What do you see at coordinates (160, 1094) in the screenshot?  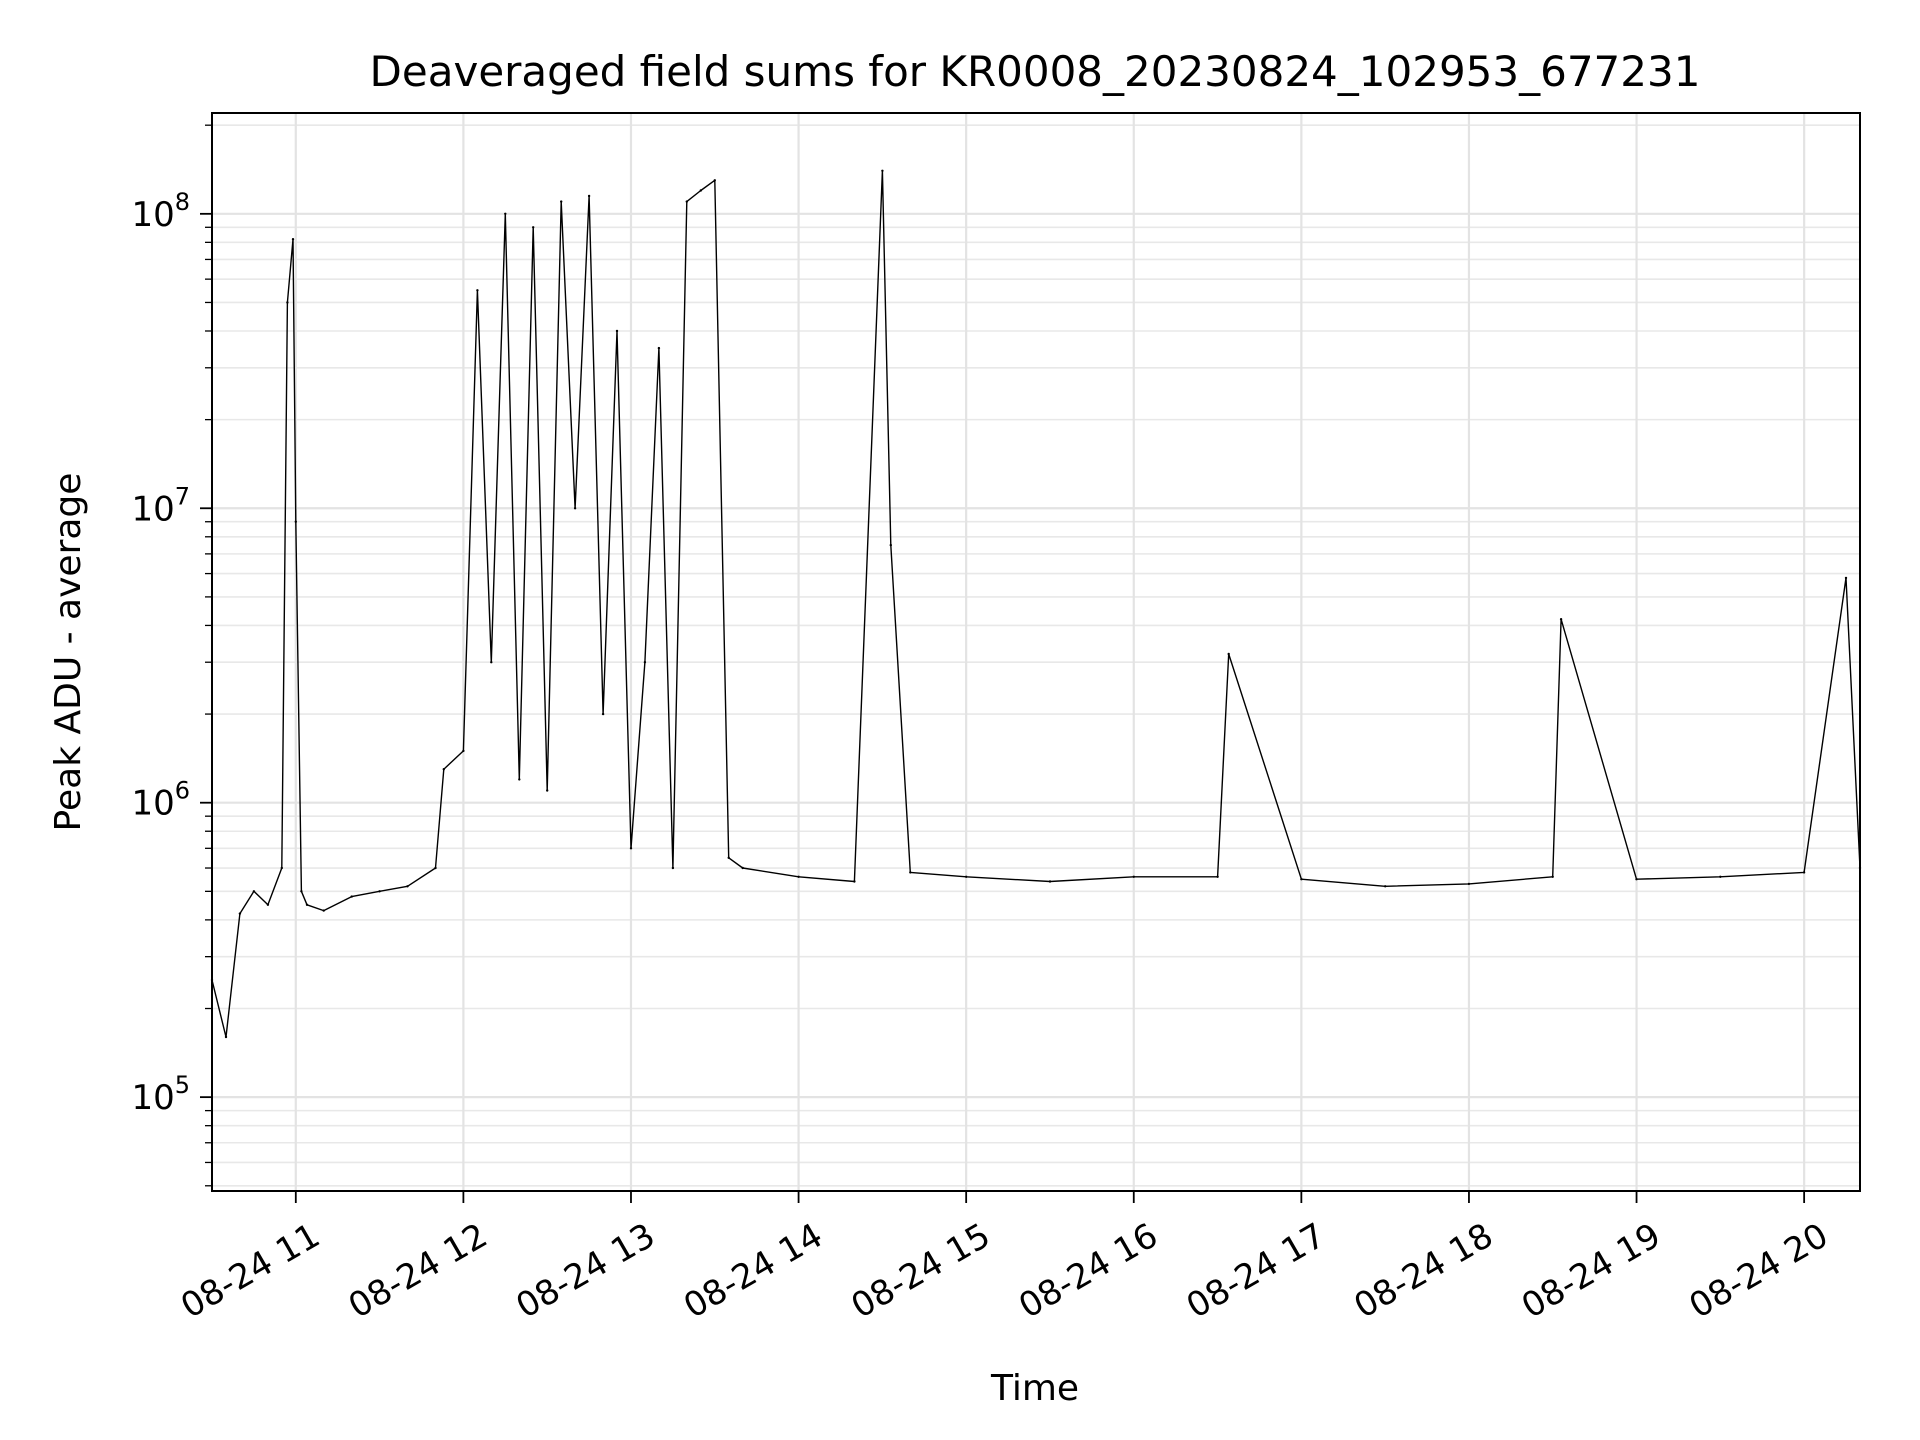 I see `y-tick-label: 10⁵` at bounding box center [160, 1094].